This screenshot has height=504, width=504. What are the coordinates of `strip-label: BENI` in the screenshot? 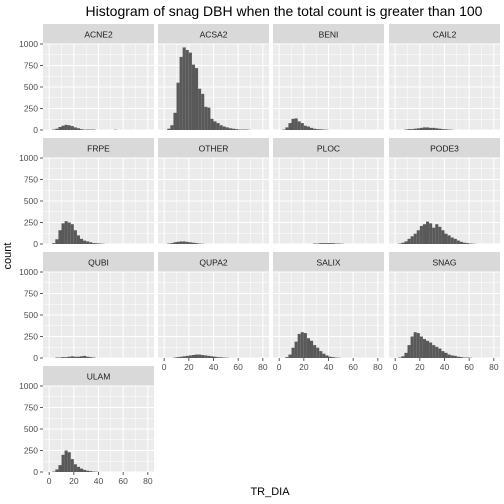 It's located at (329, 35).